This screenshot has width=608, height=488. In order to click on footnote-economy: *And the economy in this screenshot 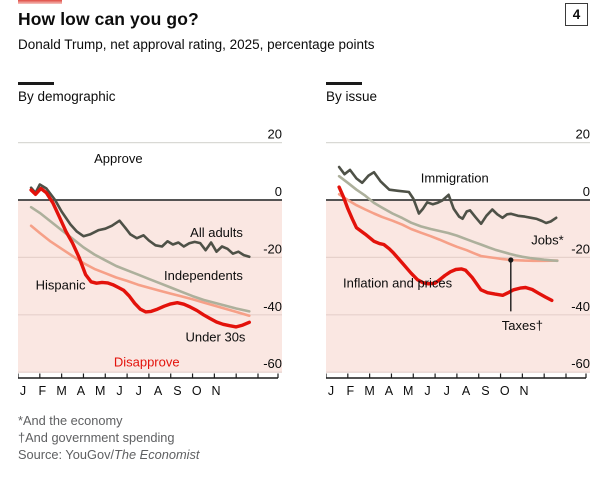, I will do `click(70, 420)`.